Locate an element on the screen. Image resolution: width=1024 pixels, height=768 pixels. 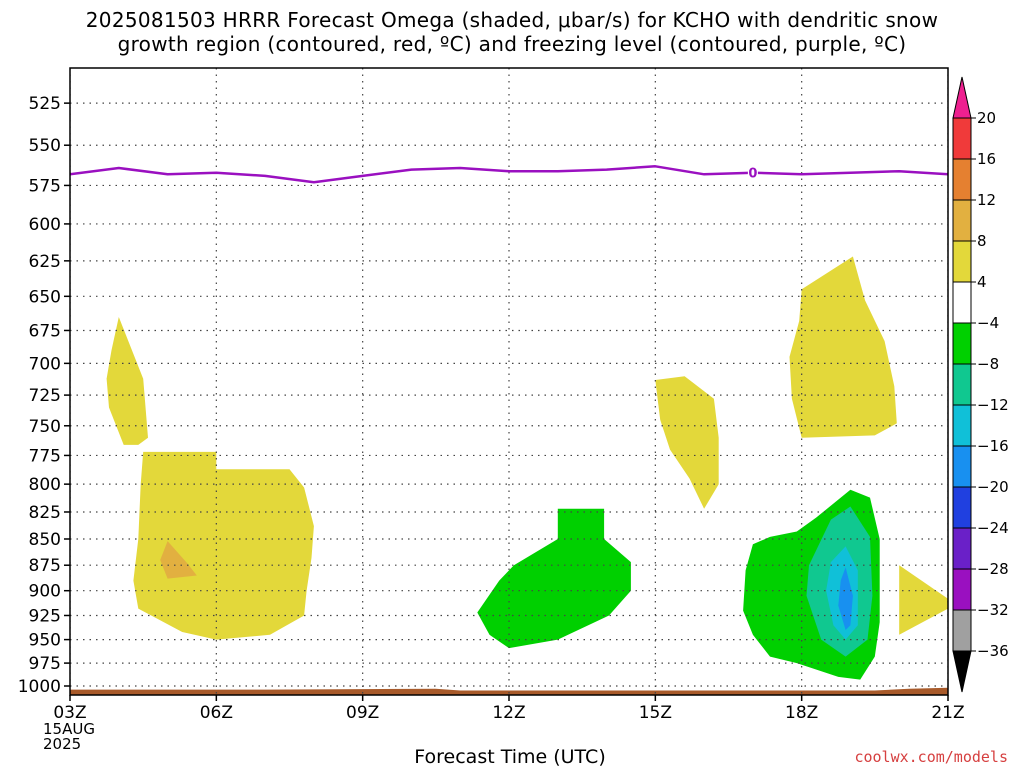
colorbar-label-2: 12 is located at coordinates (986, 200).